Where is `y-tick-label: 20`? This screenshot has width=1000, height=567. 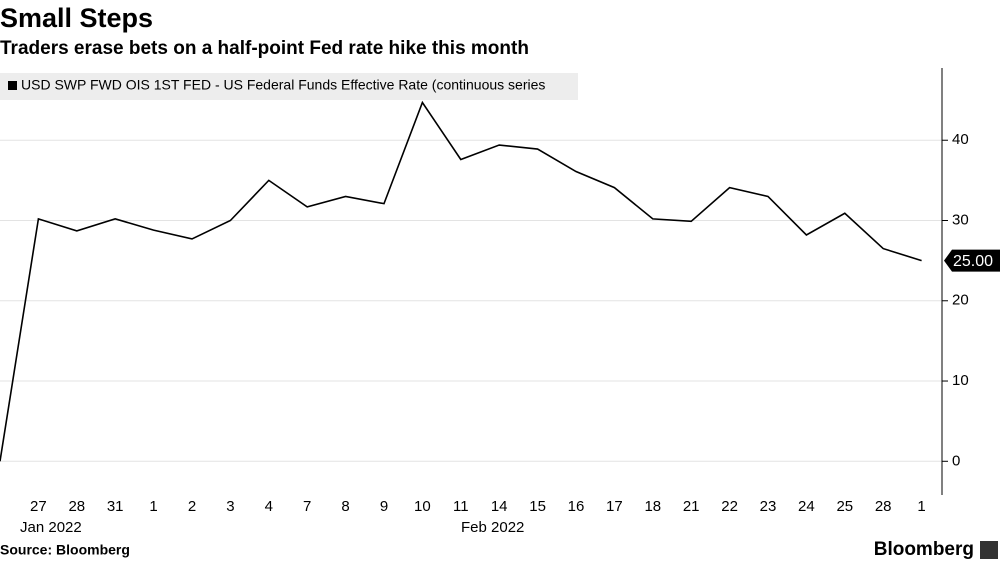 y-tick-label: 20 is located at coordinates (960, 300).